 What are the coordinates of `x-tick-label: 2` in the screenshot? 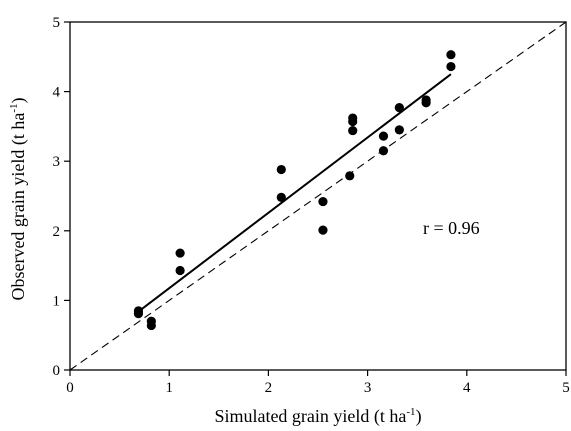 It's located at (269, 388).